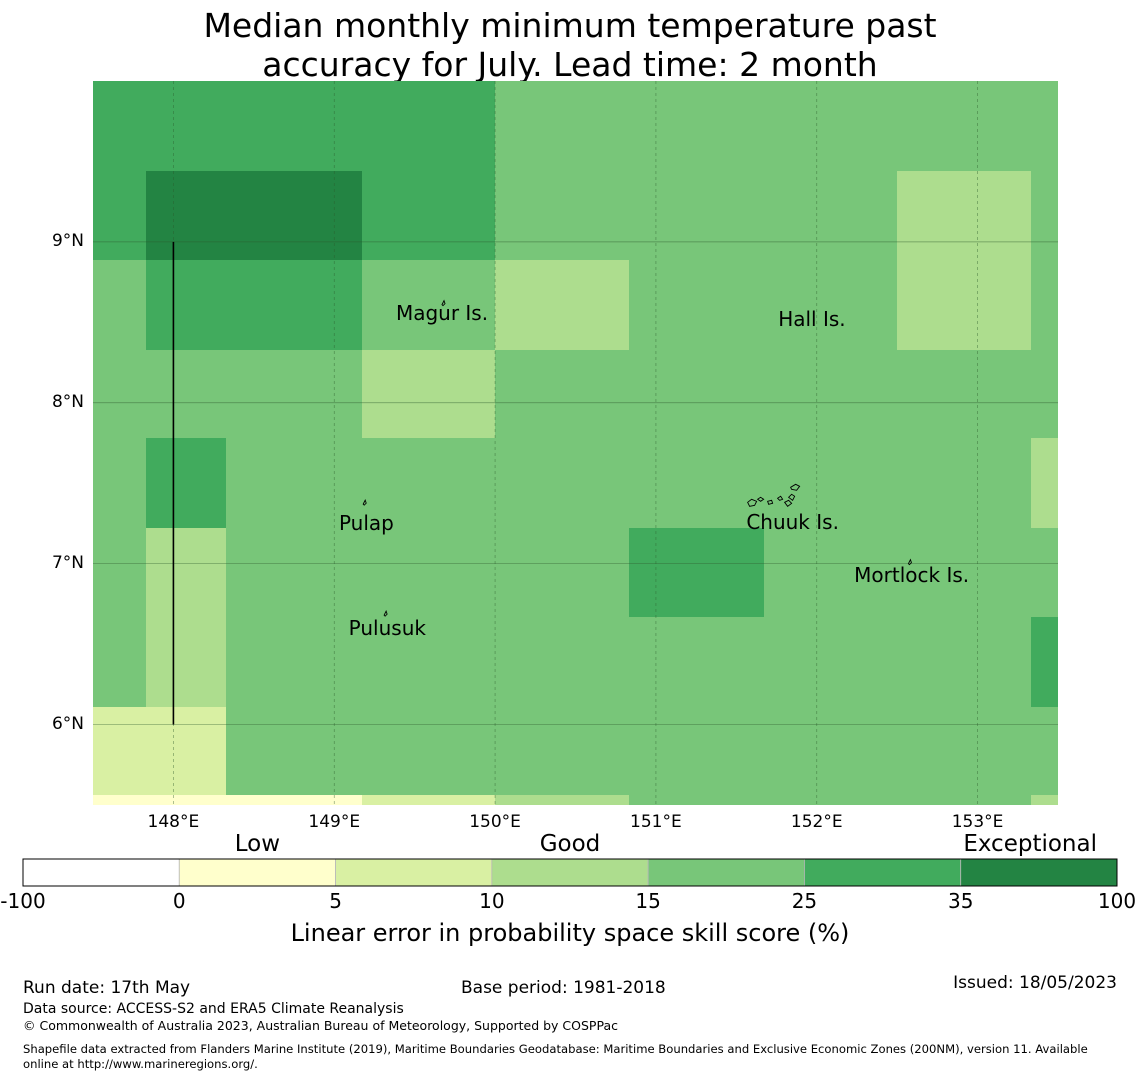  Describe the element at coordinates (335, 901) in the screenshot. I see `colorbar-tick-label: 5` at that location.